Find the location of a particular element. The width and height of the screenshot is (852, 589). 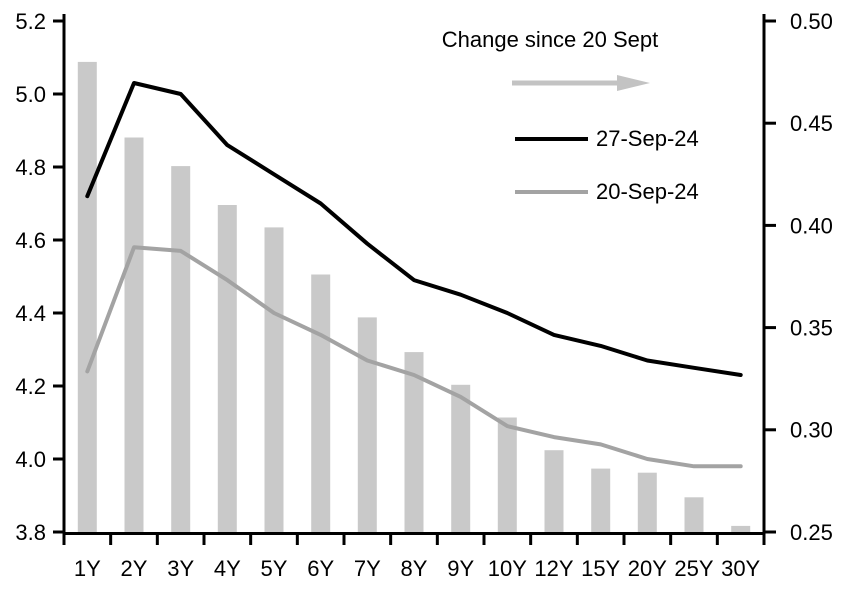

x-axis-category-label: 12Y is located at coordinates (553, 568).